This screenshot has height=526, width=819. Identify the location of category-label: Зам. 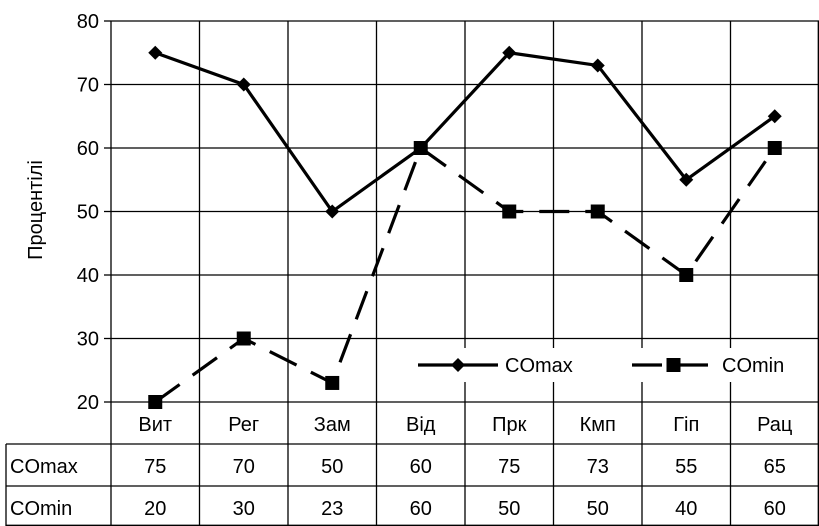
(332, 425).